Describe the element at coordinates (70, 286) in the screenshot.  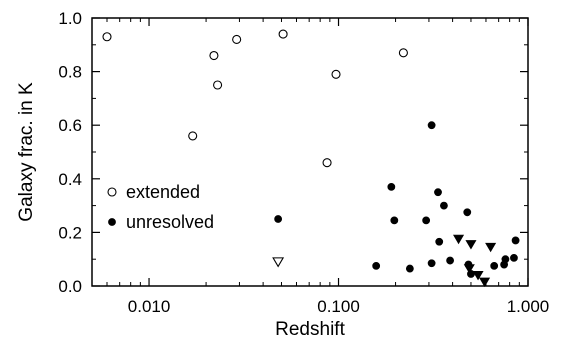
I see `y-tick-label: 0.0` at that location.